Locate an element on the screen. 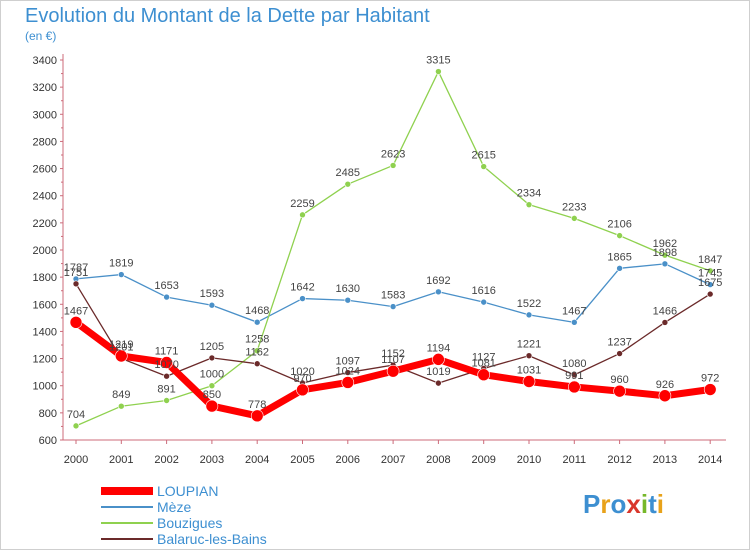  x-tick-label: 2009 is located at coordinates (483, 460).